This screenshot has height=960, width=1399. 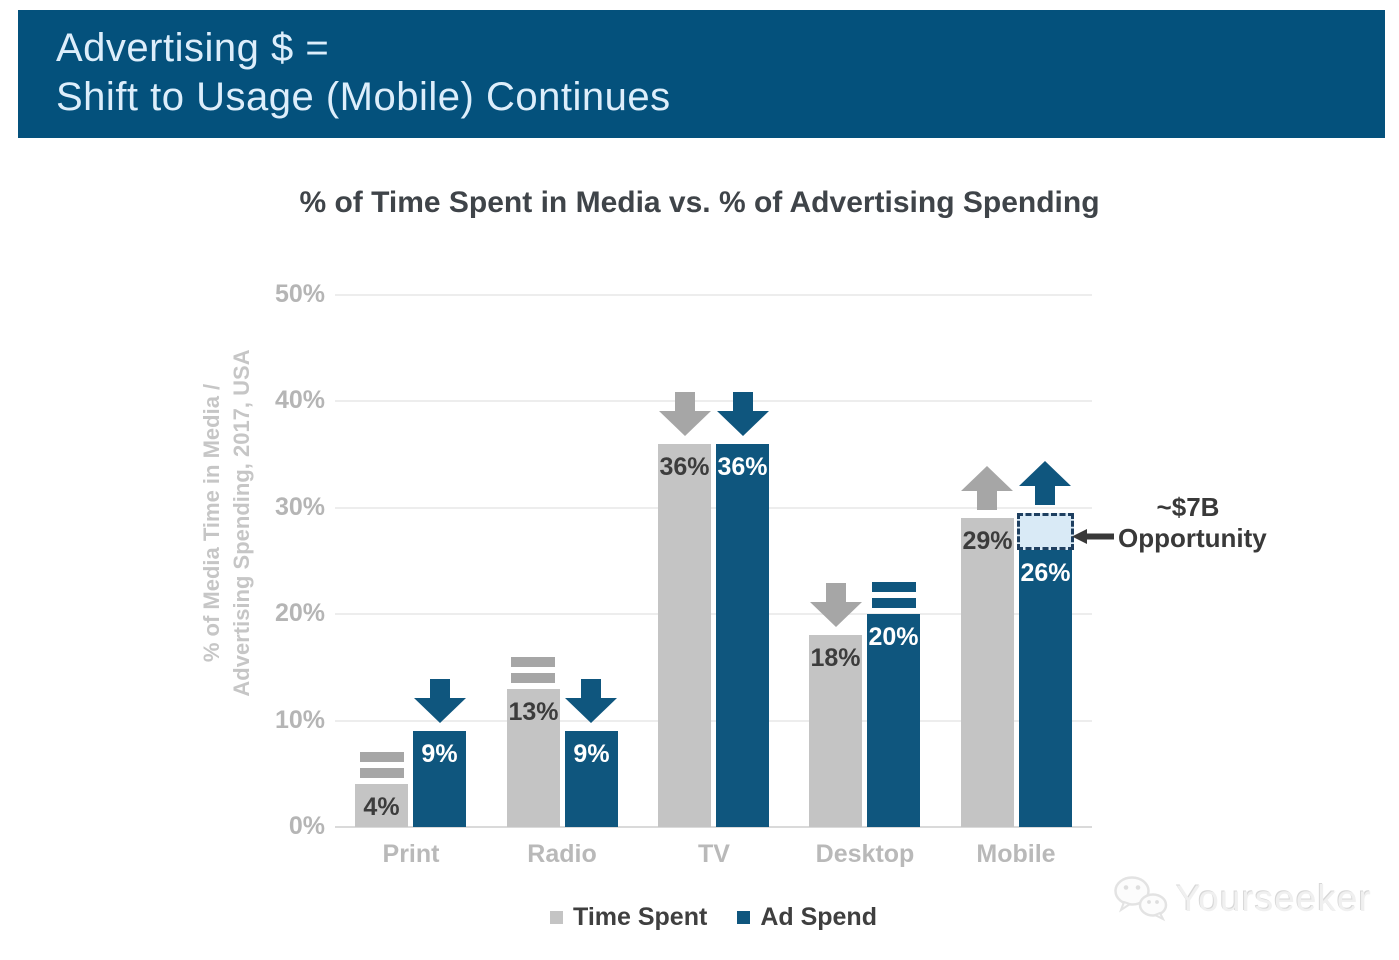 I want to click on x-category-label-mobile: Mobile, so click(x=1016, y=854).